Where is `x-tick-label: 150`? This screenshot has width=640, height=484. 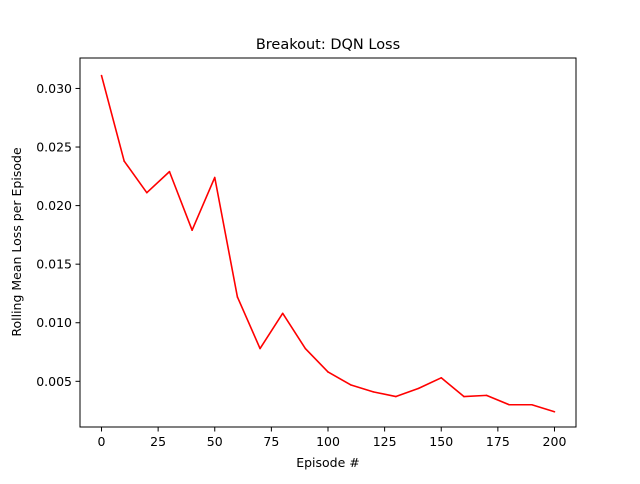
x-tick-label: 150 is located at coordinates (441, 441).